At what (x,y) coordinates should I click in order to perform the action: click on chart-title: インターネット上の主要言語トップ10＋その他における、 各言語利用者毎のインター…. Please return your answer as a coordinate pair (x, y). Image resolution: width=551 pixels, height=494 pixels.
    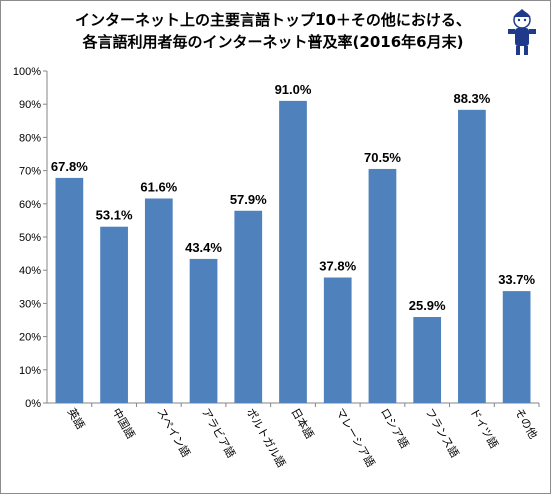
    Looking at the image, I should click on (273, 31).